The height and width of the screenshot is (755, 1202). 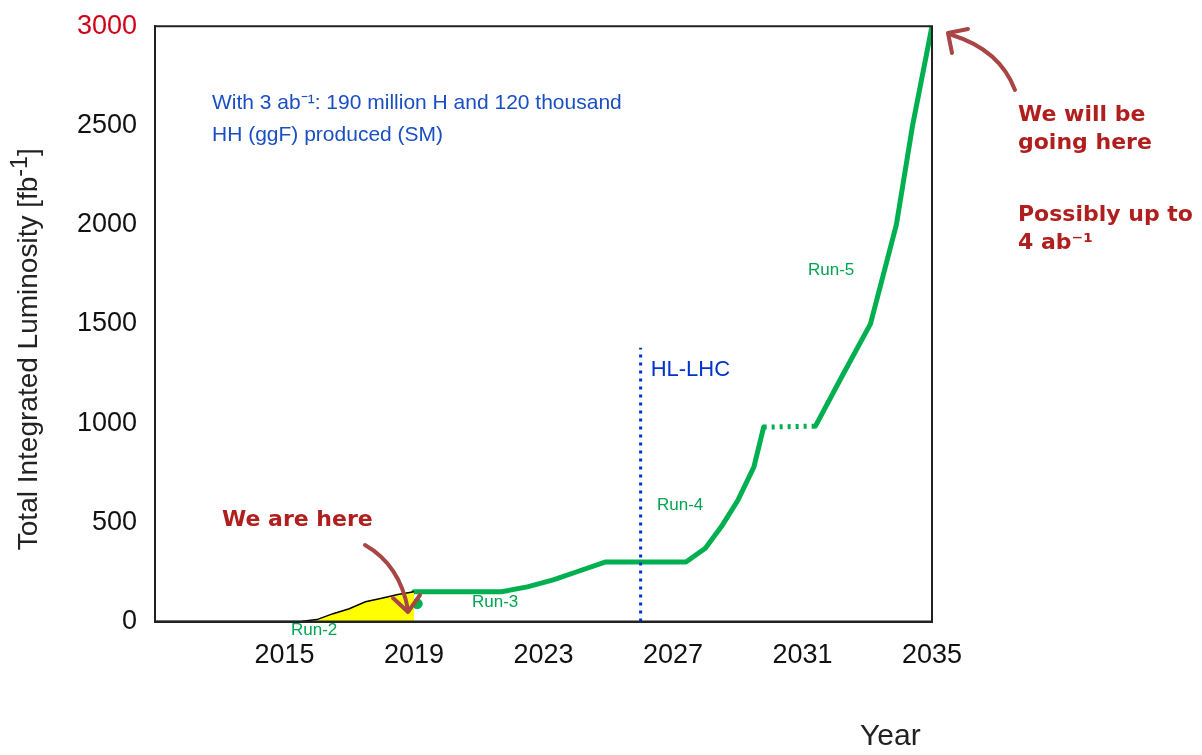 What do you see at coordinates (106, 421) in the screenshot?
I see `y-tick-label: 1000` at bounding box center [106, 421].